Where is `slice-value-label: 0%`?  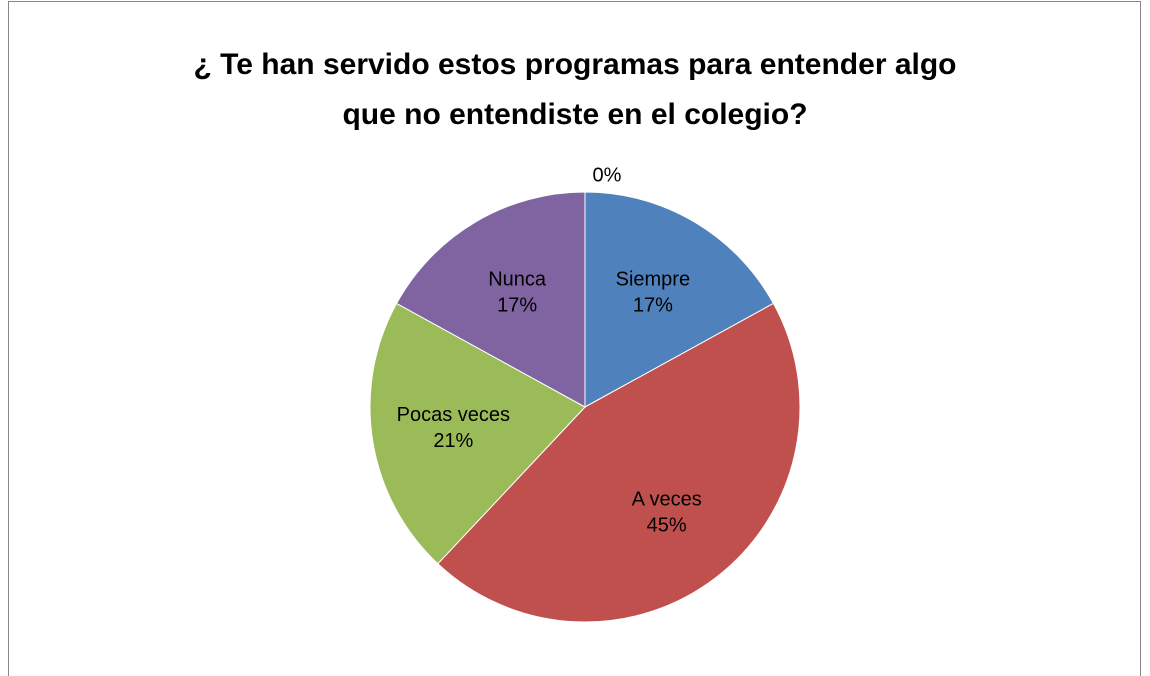 slice-value-label: 0% is located at coordinates (607, 175).